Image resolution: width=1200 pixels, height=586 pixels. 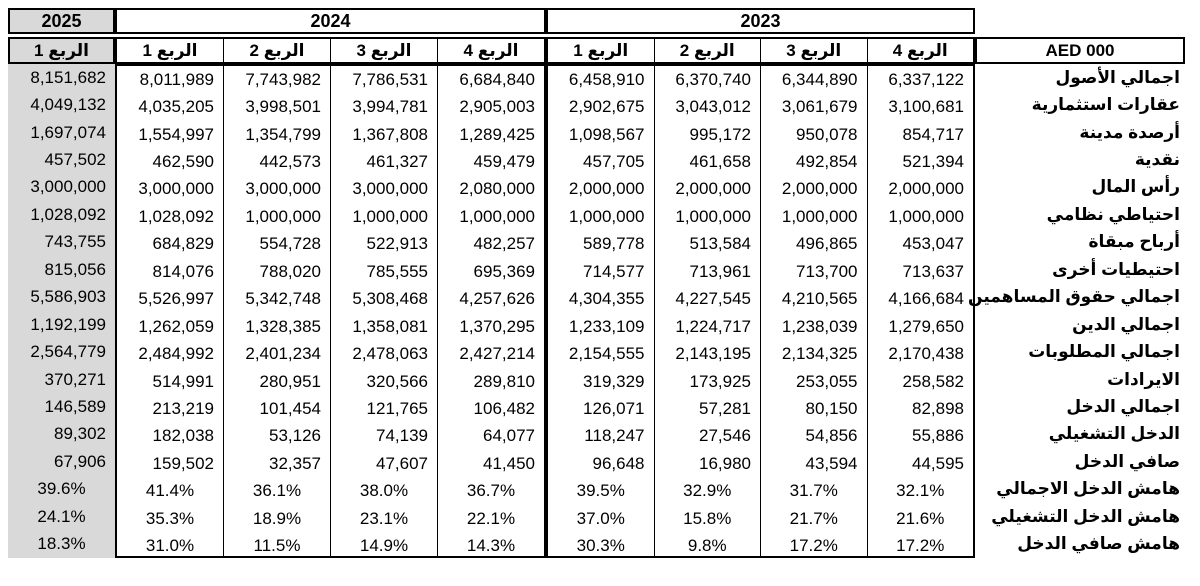 I want to click on table-cell: 159,502, so click(x=183, y=463).